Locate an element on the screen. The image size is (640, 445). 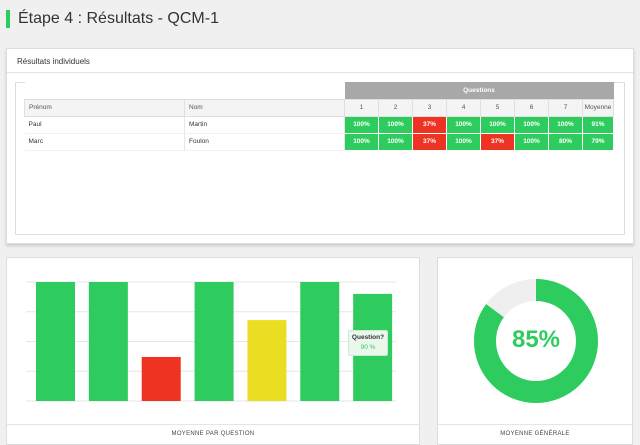
tooltip-value: 90 % is located at coordinates (368, 347).